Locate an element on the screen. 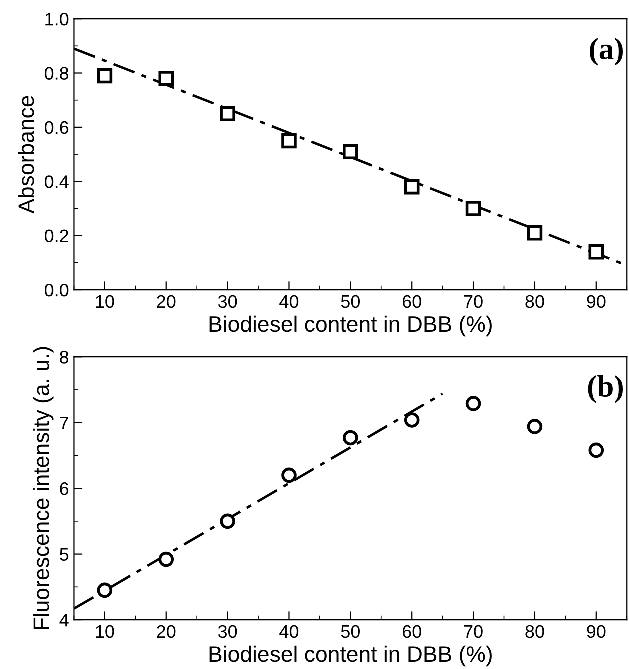 The image size is (629, 669). y-tick-label: 1.0 is located at coordinates (57, 19).